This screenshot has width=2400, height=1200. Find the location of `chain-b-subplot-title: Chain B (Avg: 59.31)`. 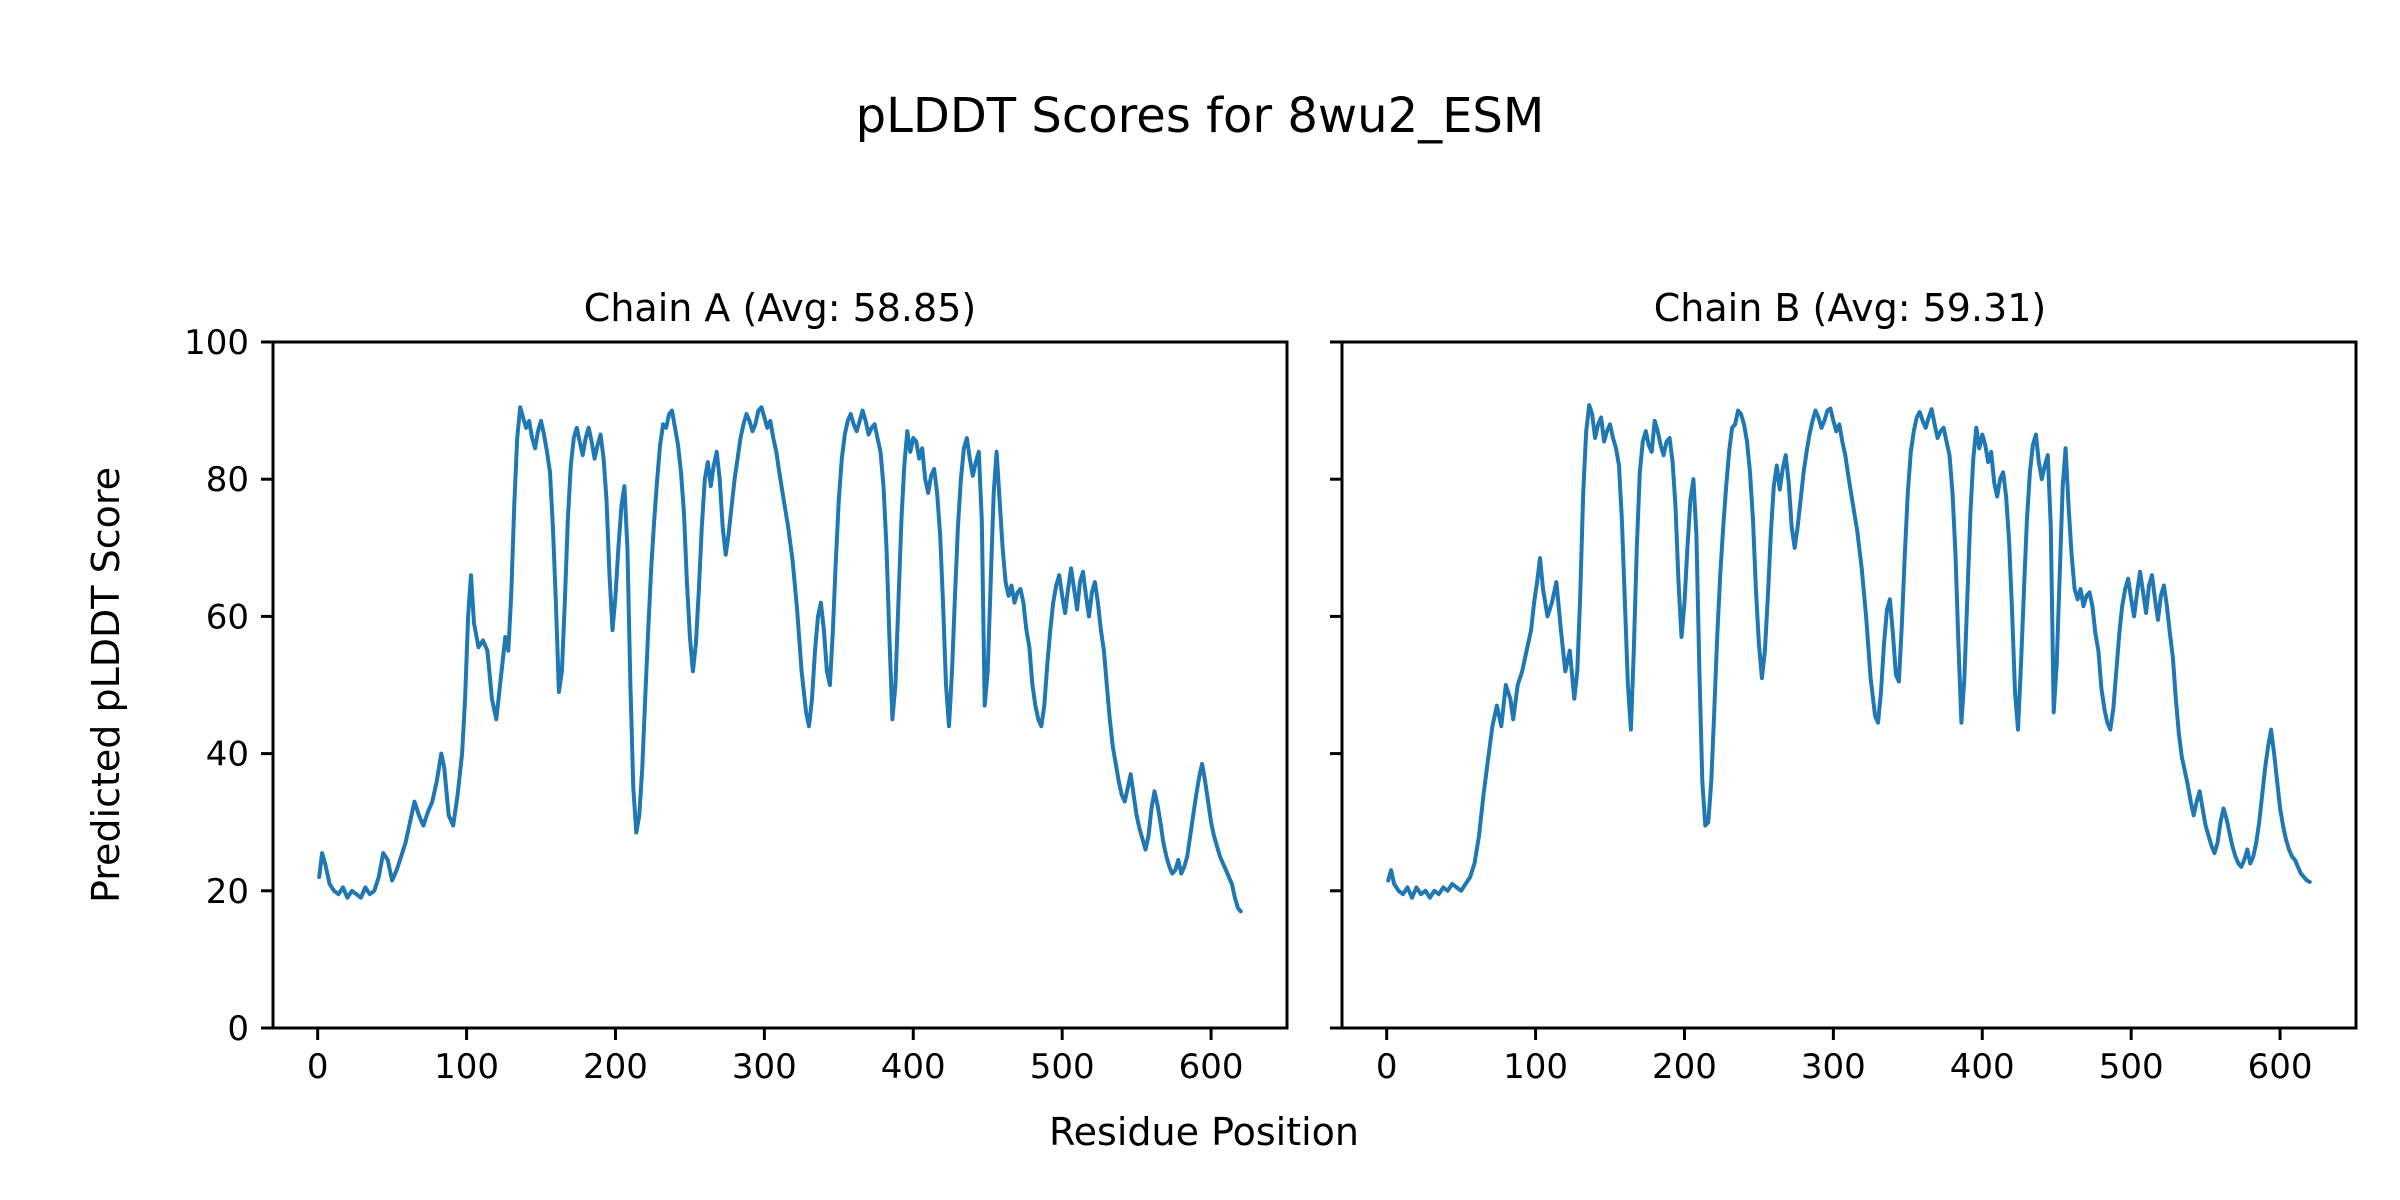

chain-b-subplot-title: Chain B (Avg: 59.31) is located at coordinates (1850, 308).